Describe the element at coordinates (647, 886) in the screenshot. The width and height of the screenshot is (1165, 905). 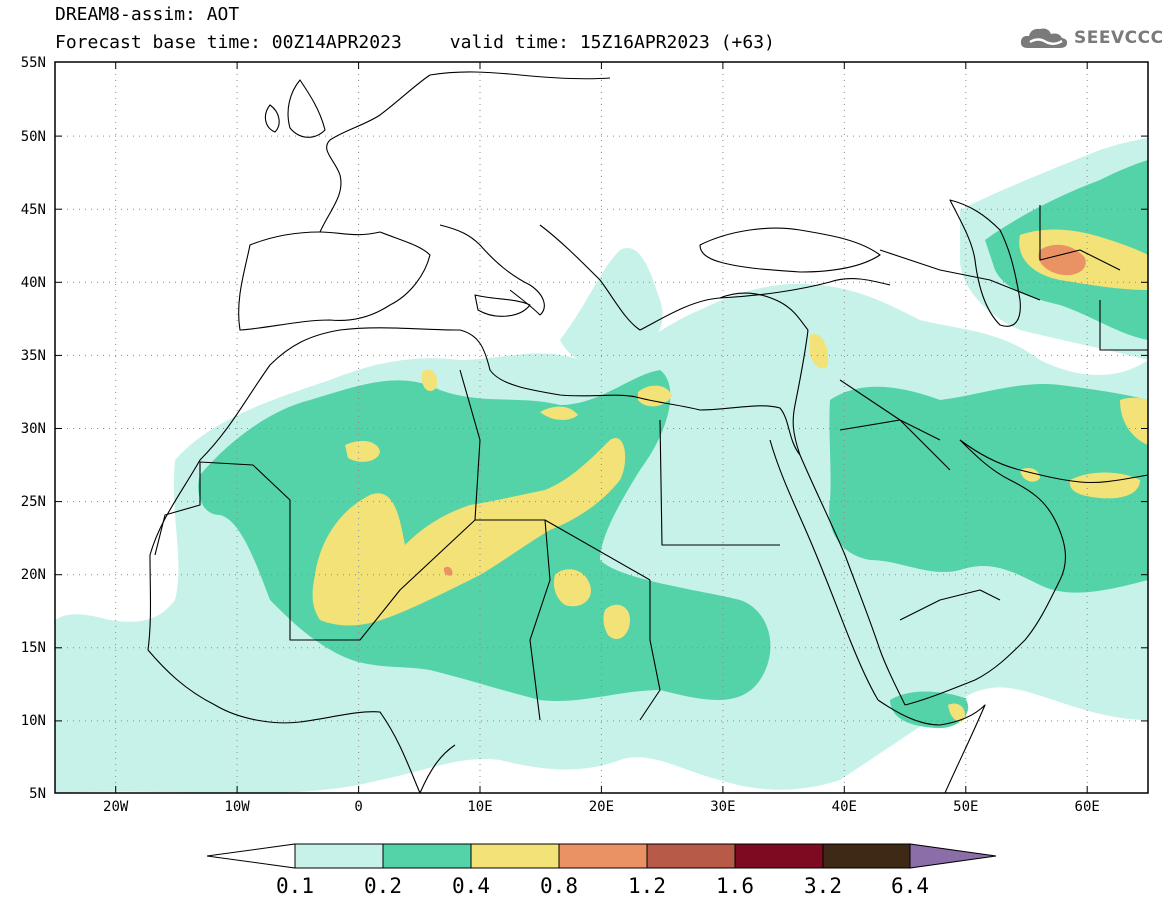
I see `colorbar-label: 1.2` at that location.